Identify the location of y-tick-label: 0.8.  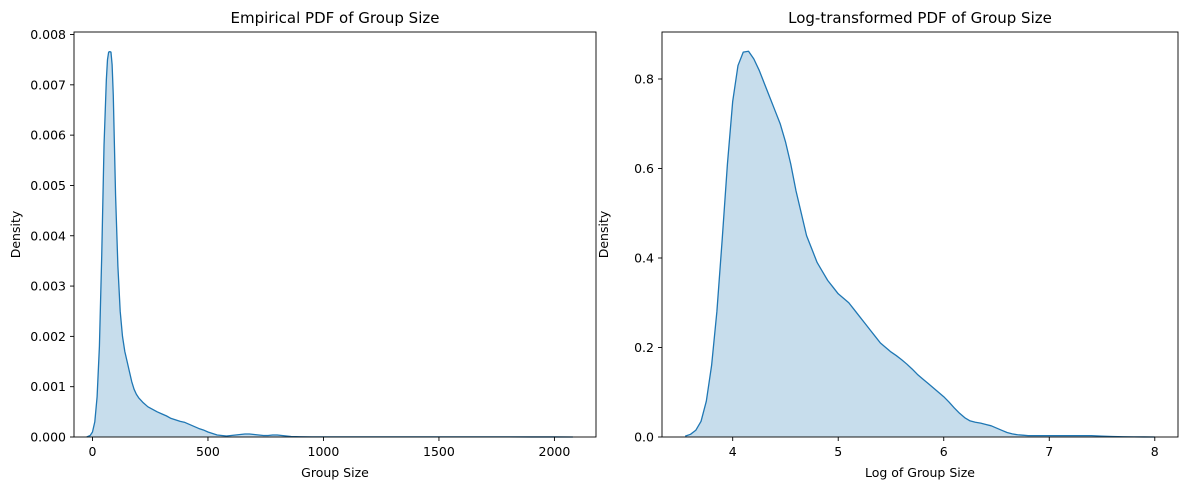
(644, 78).